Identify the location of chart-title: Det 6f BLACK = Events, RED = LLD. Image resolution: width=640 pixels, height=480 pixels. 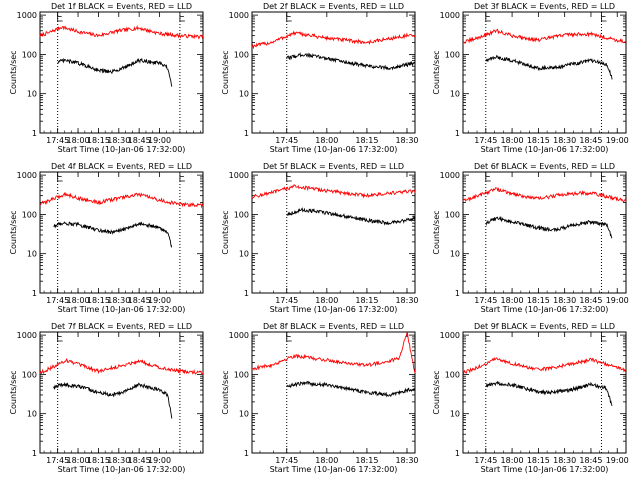
(544, 166).